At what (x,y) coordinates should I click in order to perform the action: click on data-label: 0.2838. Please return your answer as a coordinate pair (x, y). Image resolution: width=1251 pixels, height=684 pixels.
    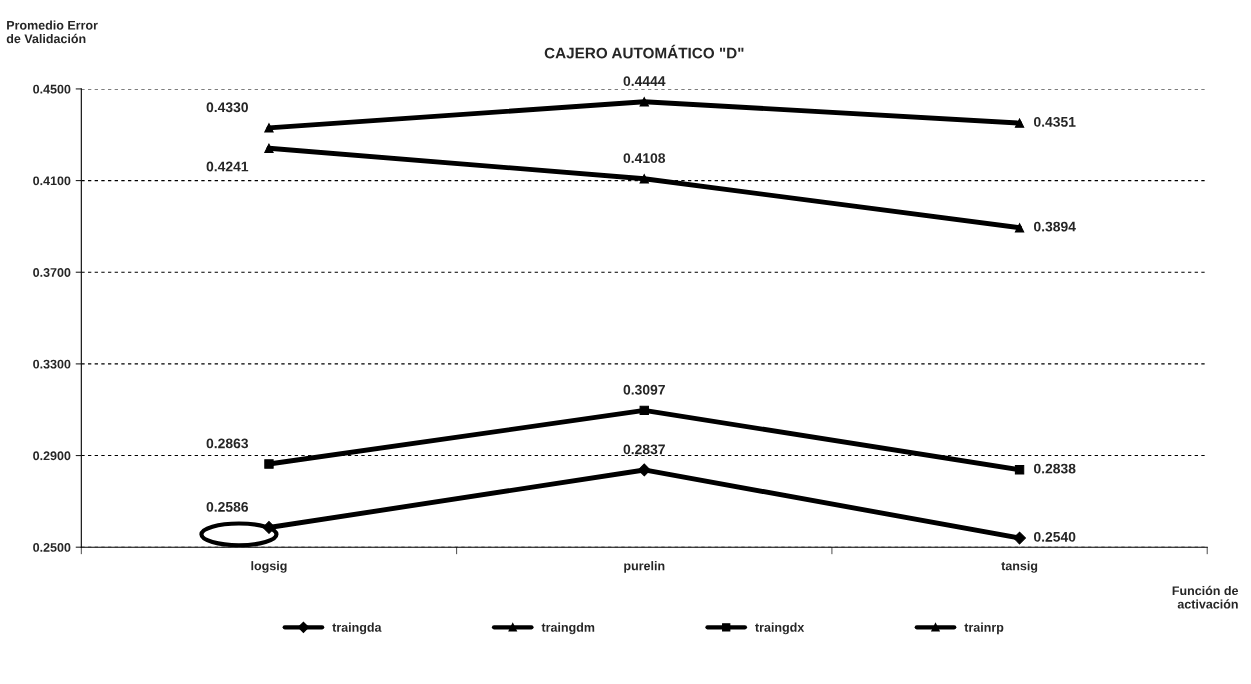
    Looking at the image, I should click on (1055, 468).